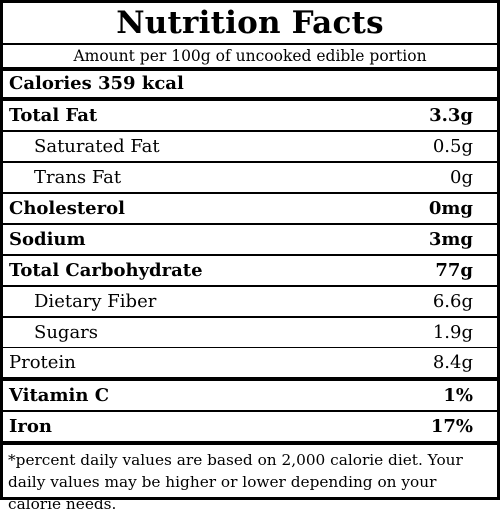 The width and height of the screenshot is (500, 515). What do you see at coordinates (78, 177) in the screenshot?
I see `nutrient-name: Trans Fat` at bounding box center [78, 177].